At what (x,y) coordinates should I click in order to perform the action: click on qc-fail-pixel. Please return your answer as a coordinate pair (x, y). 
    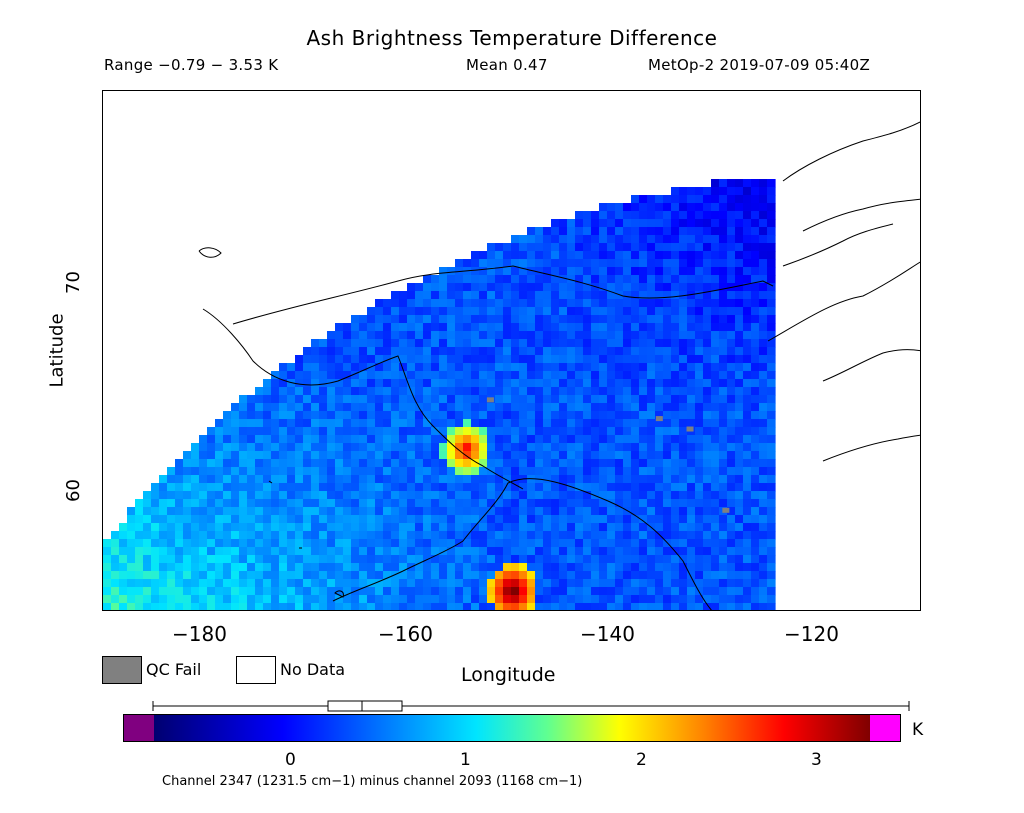
    Looking at the image, I should click on (726, 510).